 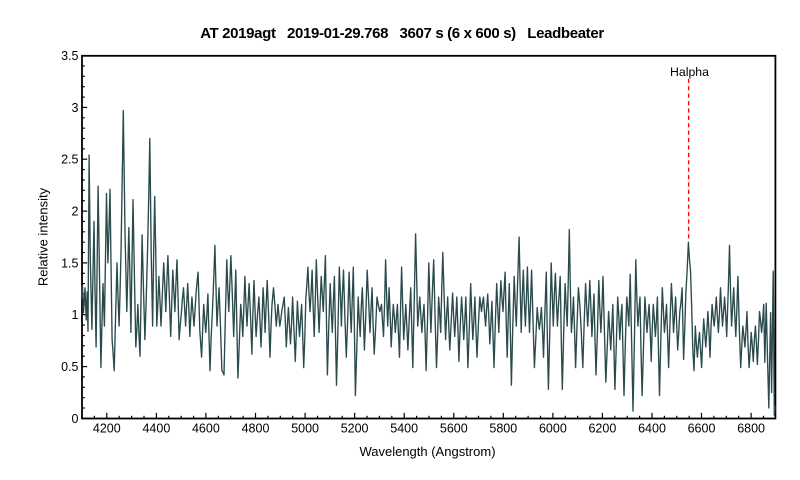 What do you see at coordinates (75, 212) in the screenshot?
I see `svg-text: 2` at bounding box center [75, 212].